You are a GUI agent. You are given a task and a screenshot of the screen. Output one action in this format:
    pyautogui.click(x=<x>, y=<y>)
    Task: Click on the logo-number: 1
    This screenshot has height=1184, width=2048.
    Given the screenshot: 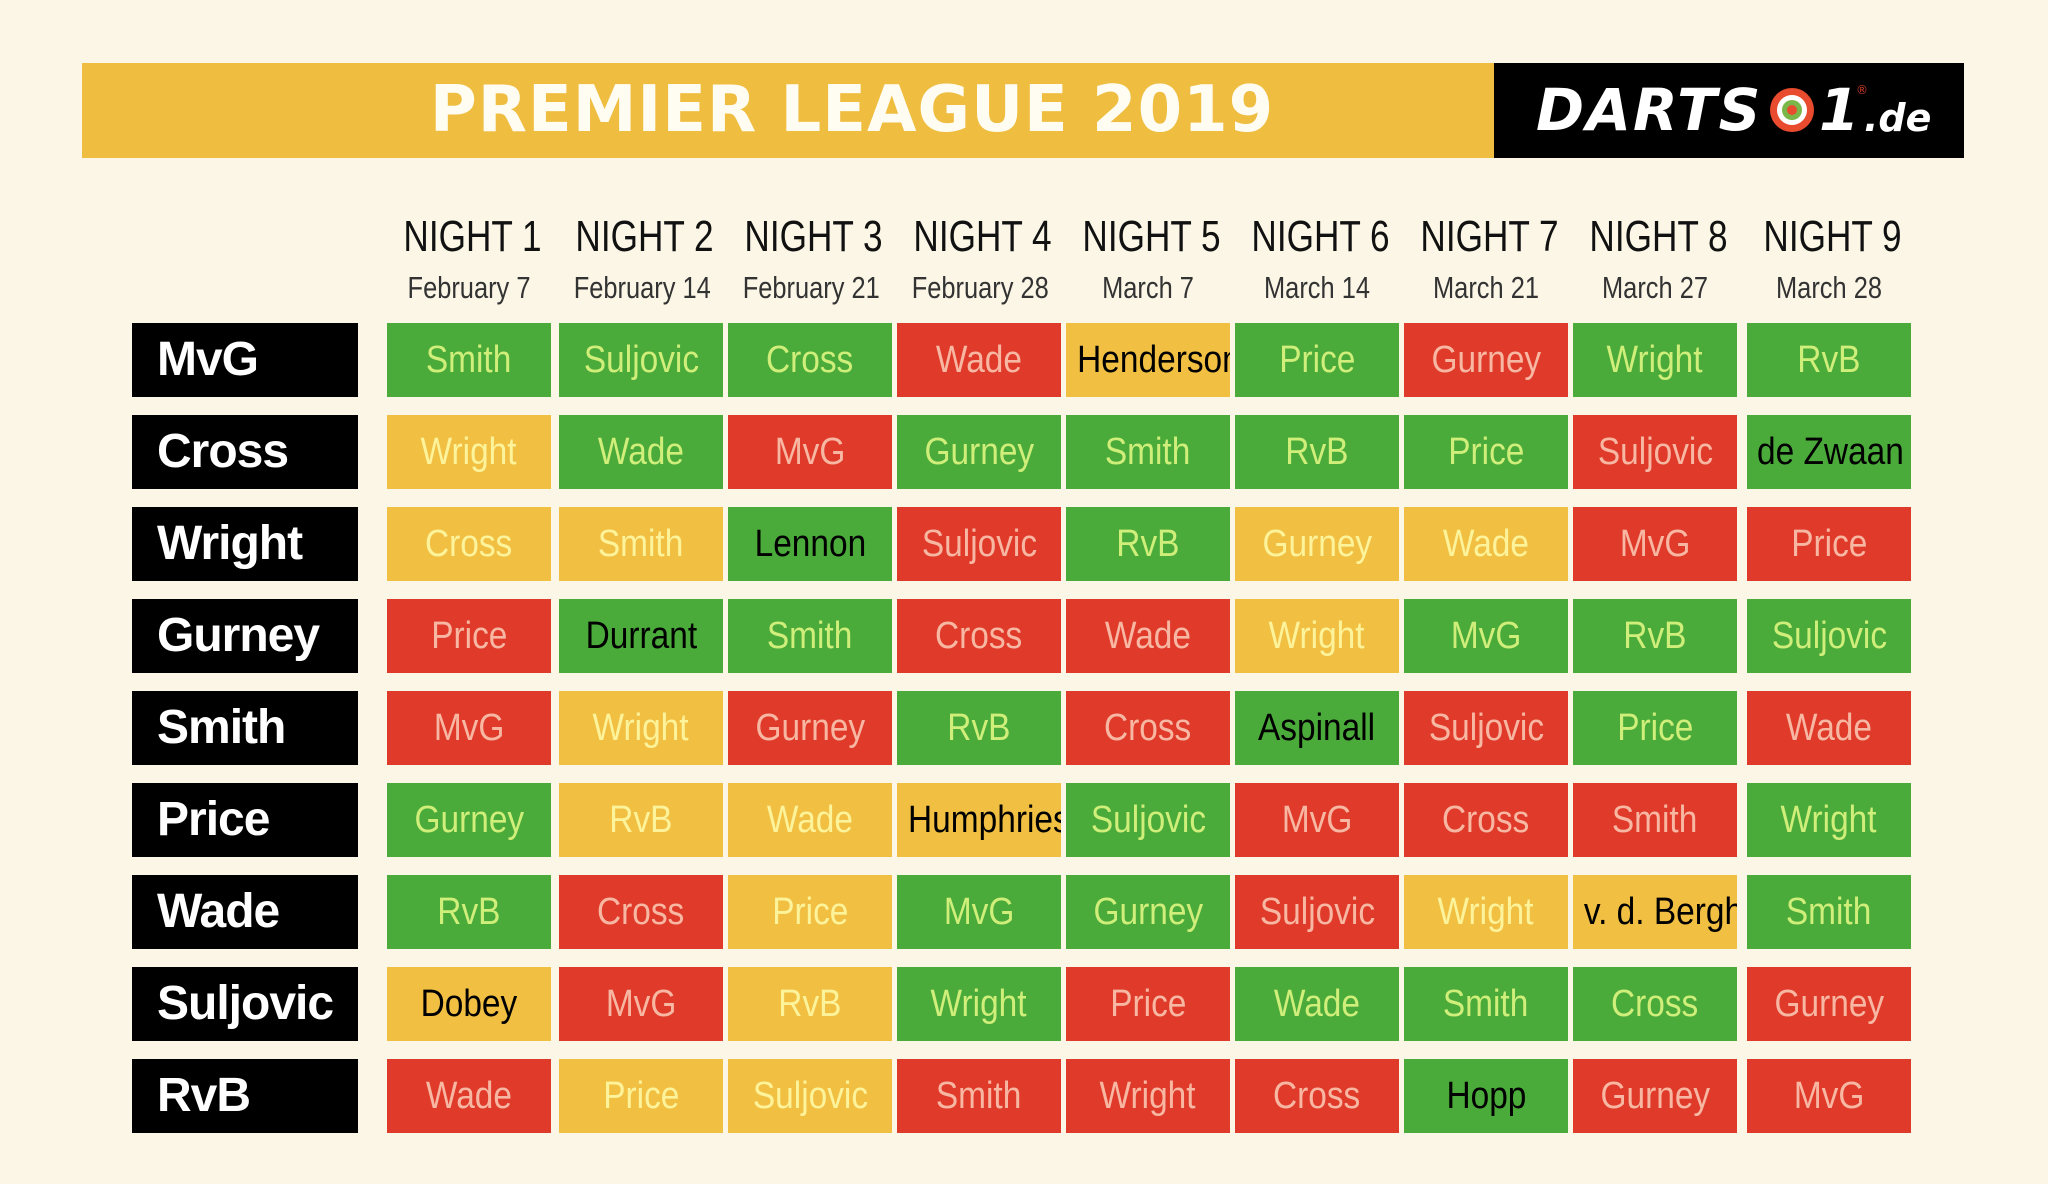 What is the action you would take?
    pyautogui.click(x=1839, y=110)
    